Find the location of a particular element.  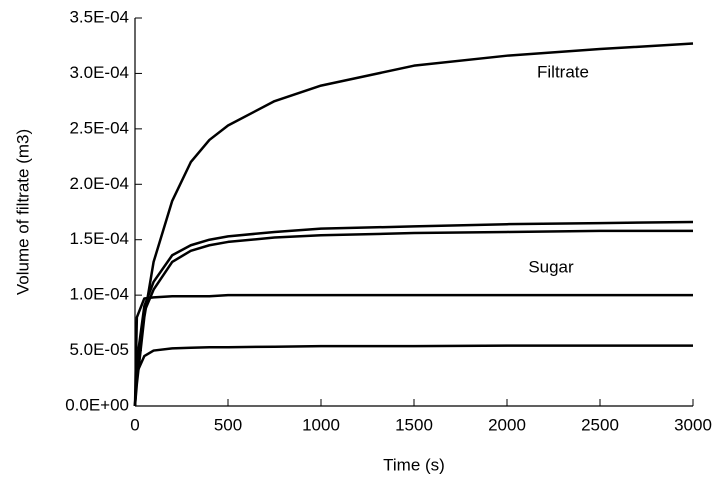

y-tick-label: 0.0E+00 is located at coordinates (97, 404).